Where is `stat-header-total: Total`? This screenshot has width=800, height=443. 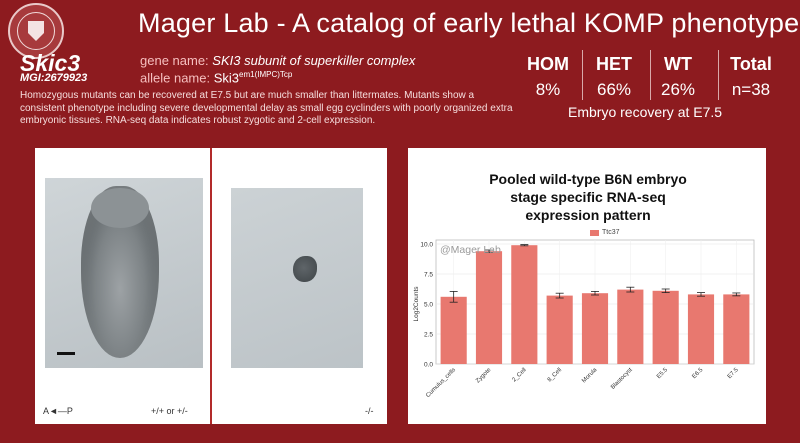 stat-header-total: Total is located at coordinates (751, 64).